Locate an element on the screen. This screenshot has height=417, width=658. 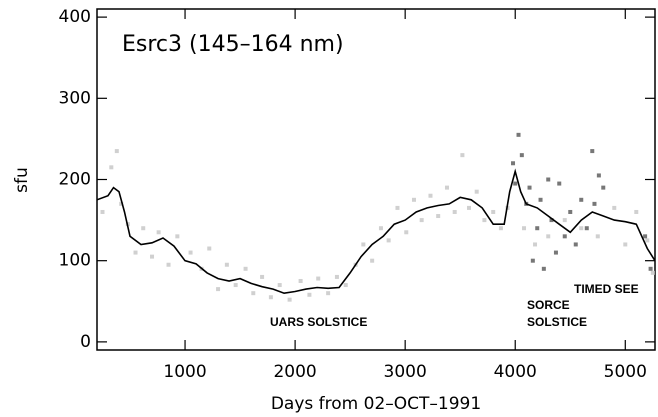
annotation: SORCE is located at coordinates (548, 305).